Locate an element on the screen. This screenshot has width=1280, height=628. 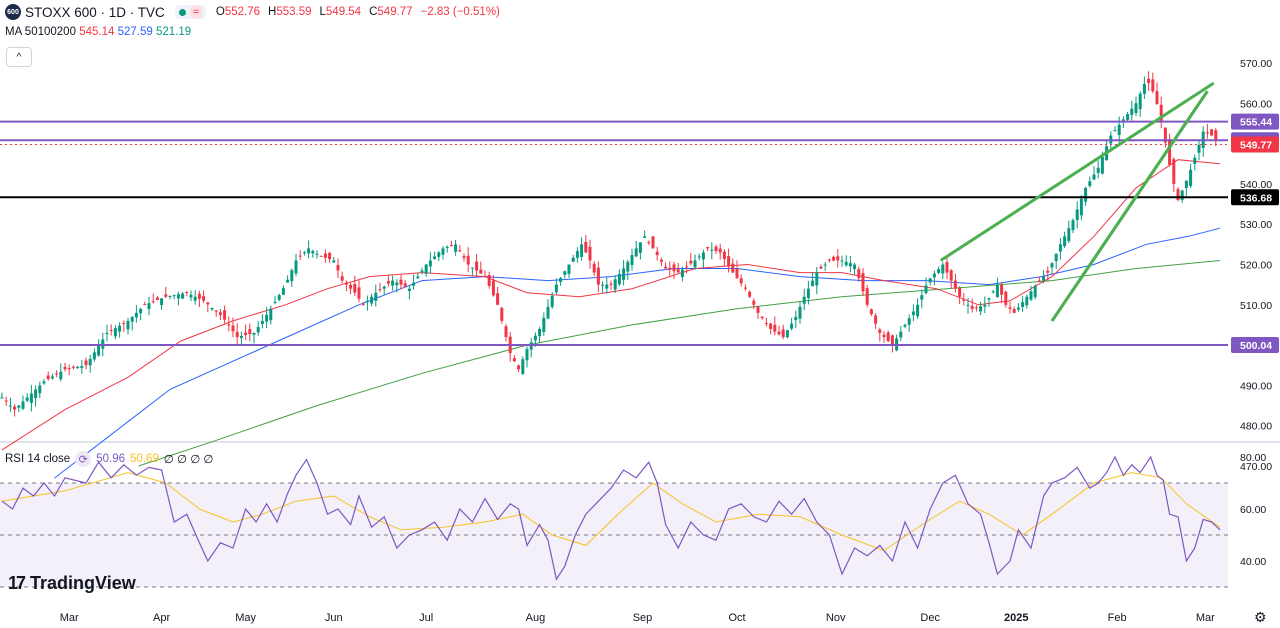
market-open-dot-icon is located at coordinates (182, 12).